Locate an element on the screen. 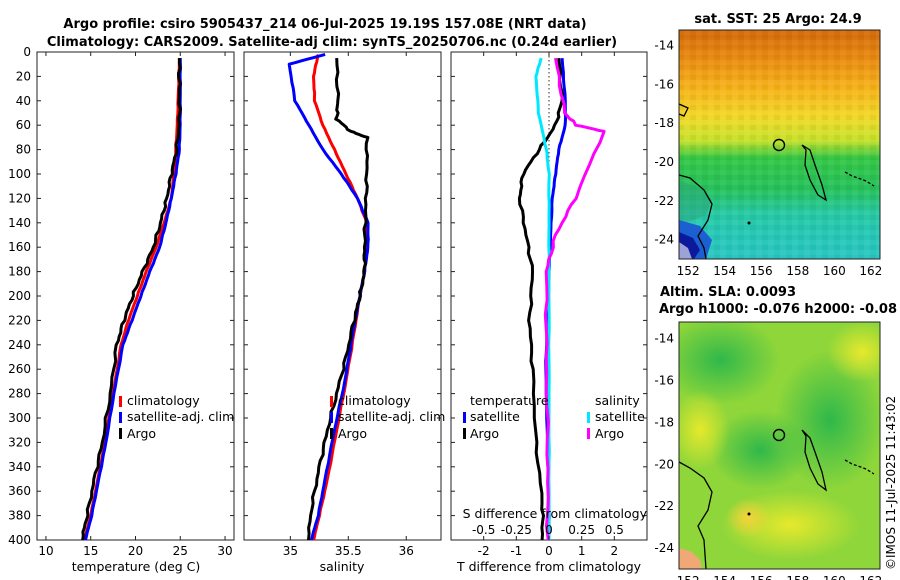  x-tick-label: 35 is located at coordinates (290, 551).